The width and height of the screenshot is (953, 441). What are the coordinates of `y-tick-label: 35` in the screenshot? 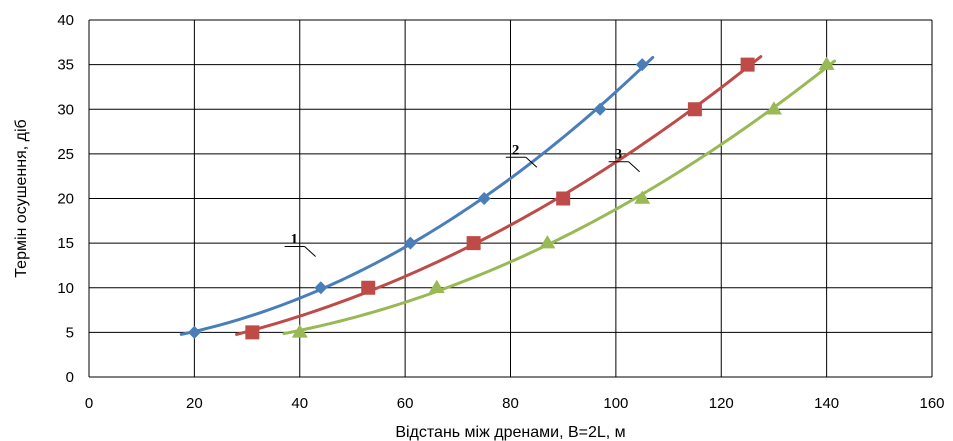 It's located at (65, 65).